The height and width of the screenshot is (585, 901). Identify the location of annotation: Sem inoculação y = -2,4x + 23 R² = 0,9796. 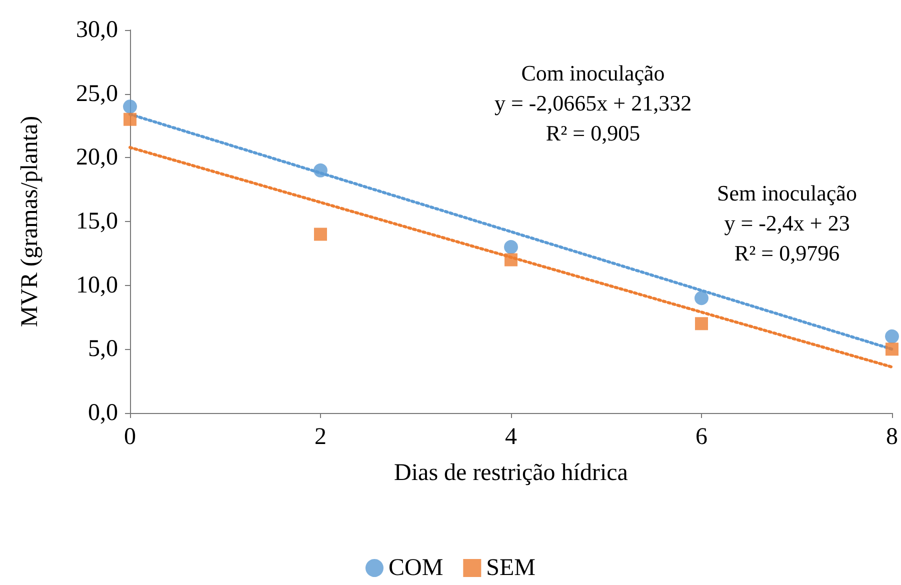
(787, 223).